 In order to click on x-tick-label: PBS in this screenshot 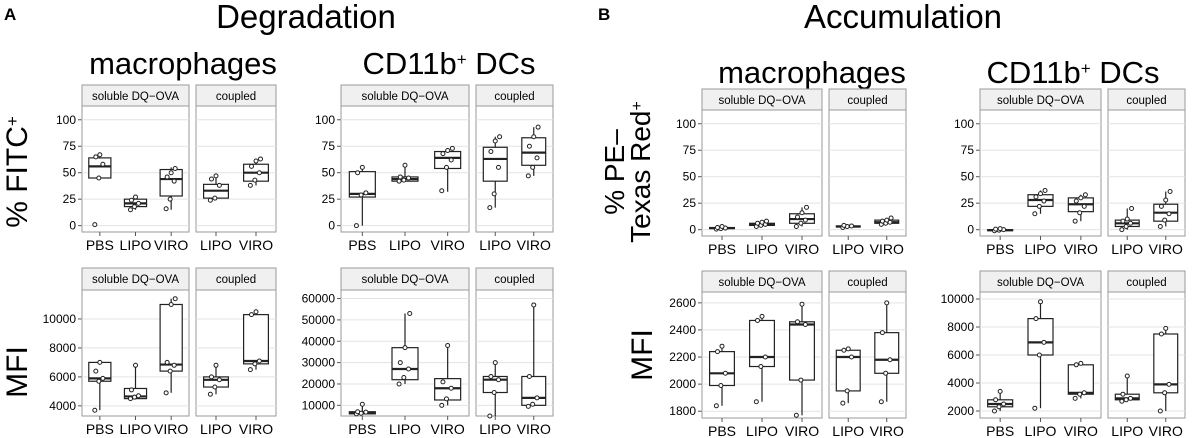, I will do `click(100, 429)`.